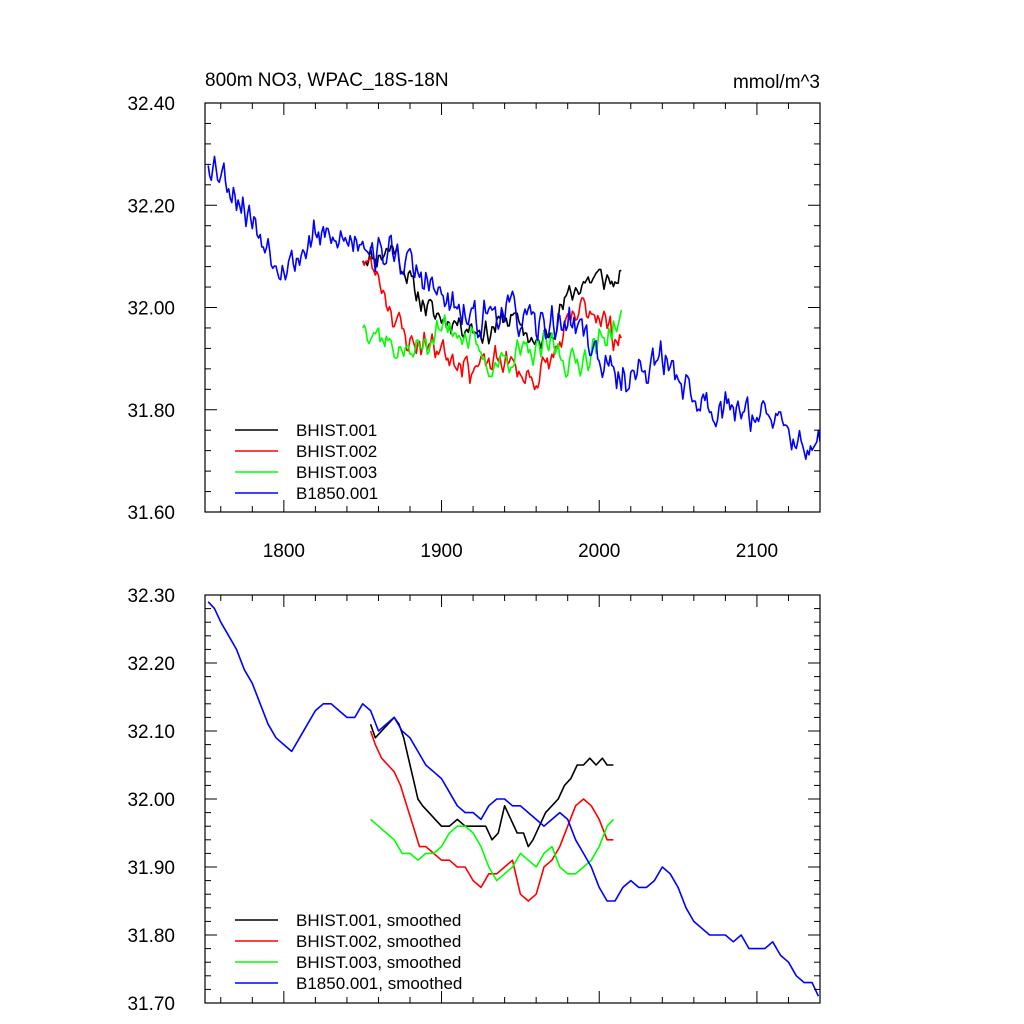  I want to click on legend-label: BHIST.002, smoothed, so click(378, 941).